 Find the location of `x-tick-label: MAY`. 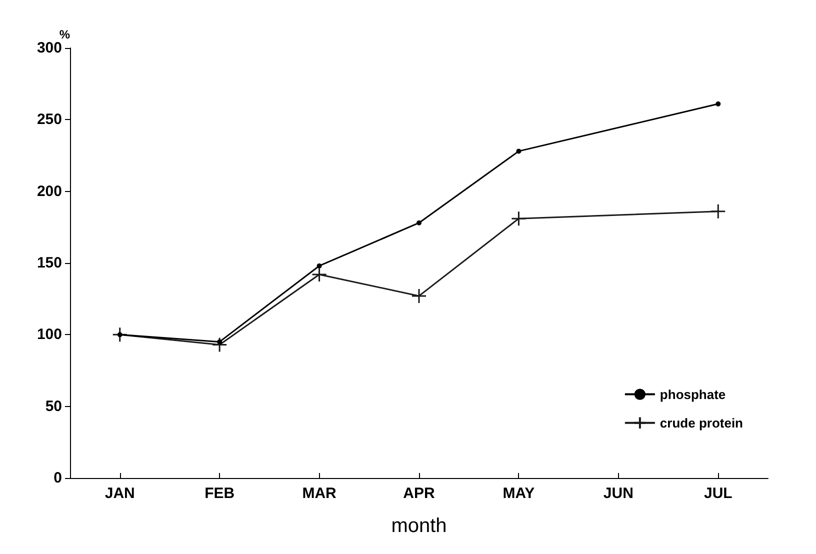

x-tick-label: MAY is located at coordinates (518, 493).